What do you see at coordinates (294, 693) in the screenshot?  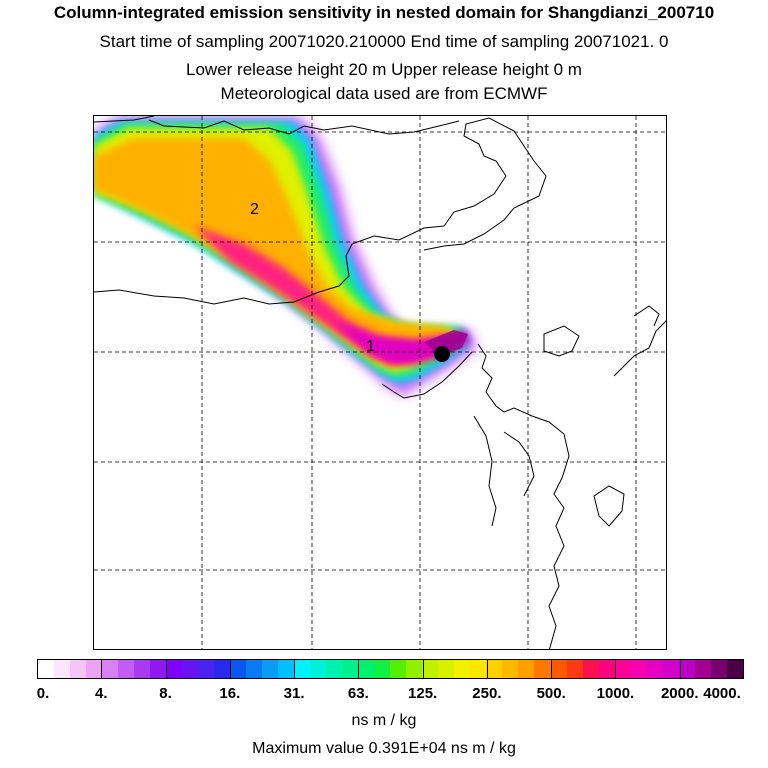 I see `colorbar-tick-label: 31.` at bounding box center [294, 693].